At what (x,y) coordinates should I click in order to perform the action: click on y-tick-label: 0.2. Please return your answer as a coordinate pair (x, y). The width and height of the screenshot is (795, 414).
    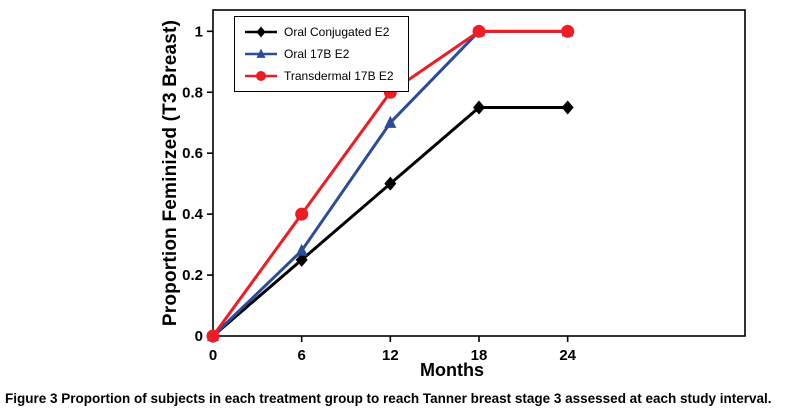
    Looking at the image, I should click on (192, 275).